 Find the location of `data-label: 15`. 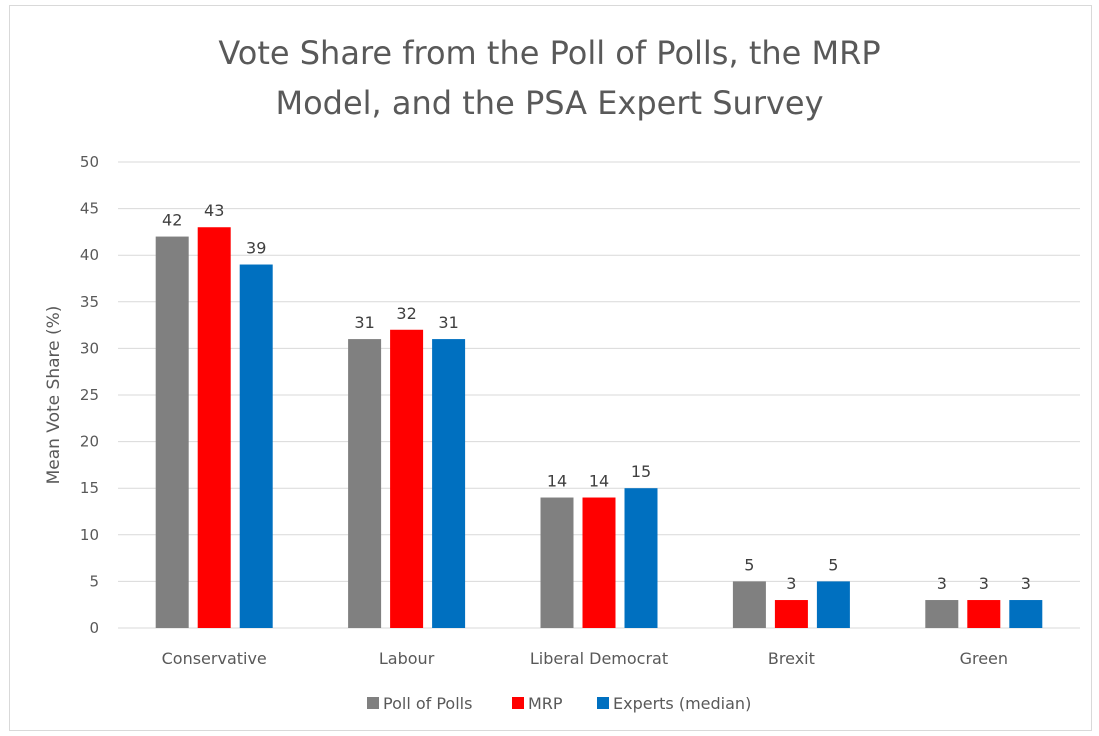

data-label: 15 is located at coordinates (641, 471).